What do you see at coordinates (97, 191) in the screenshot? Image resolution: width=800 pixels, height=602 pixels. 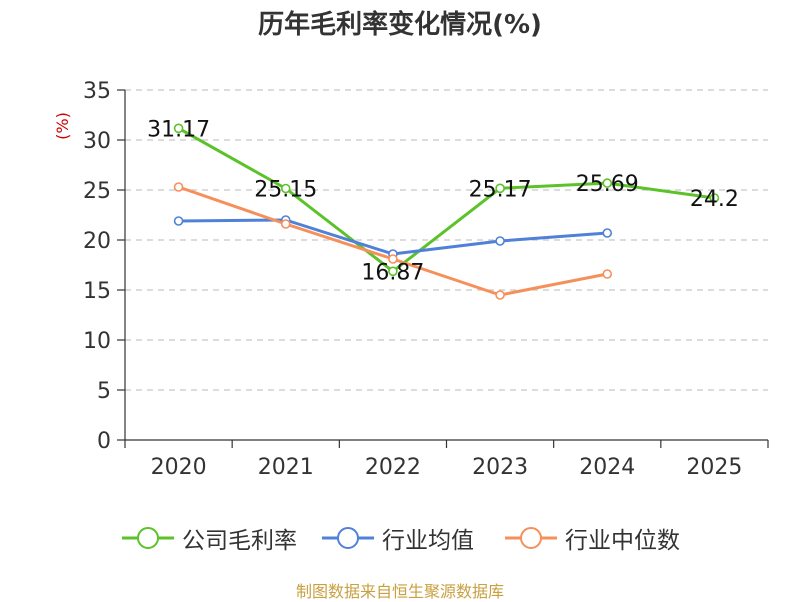 I see `y-tick-label: 25` at bounding box center [97, 191].